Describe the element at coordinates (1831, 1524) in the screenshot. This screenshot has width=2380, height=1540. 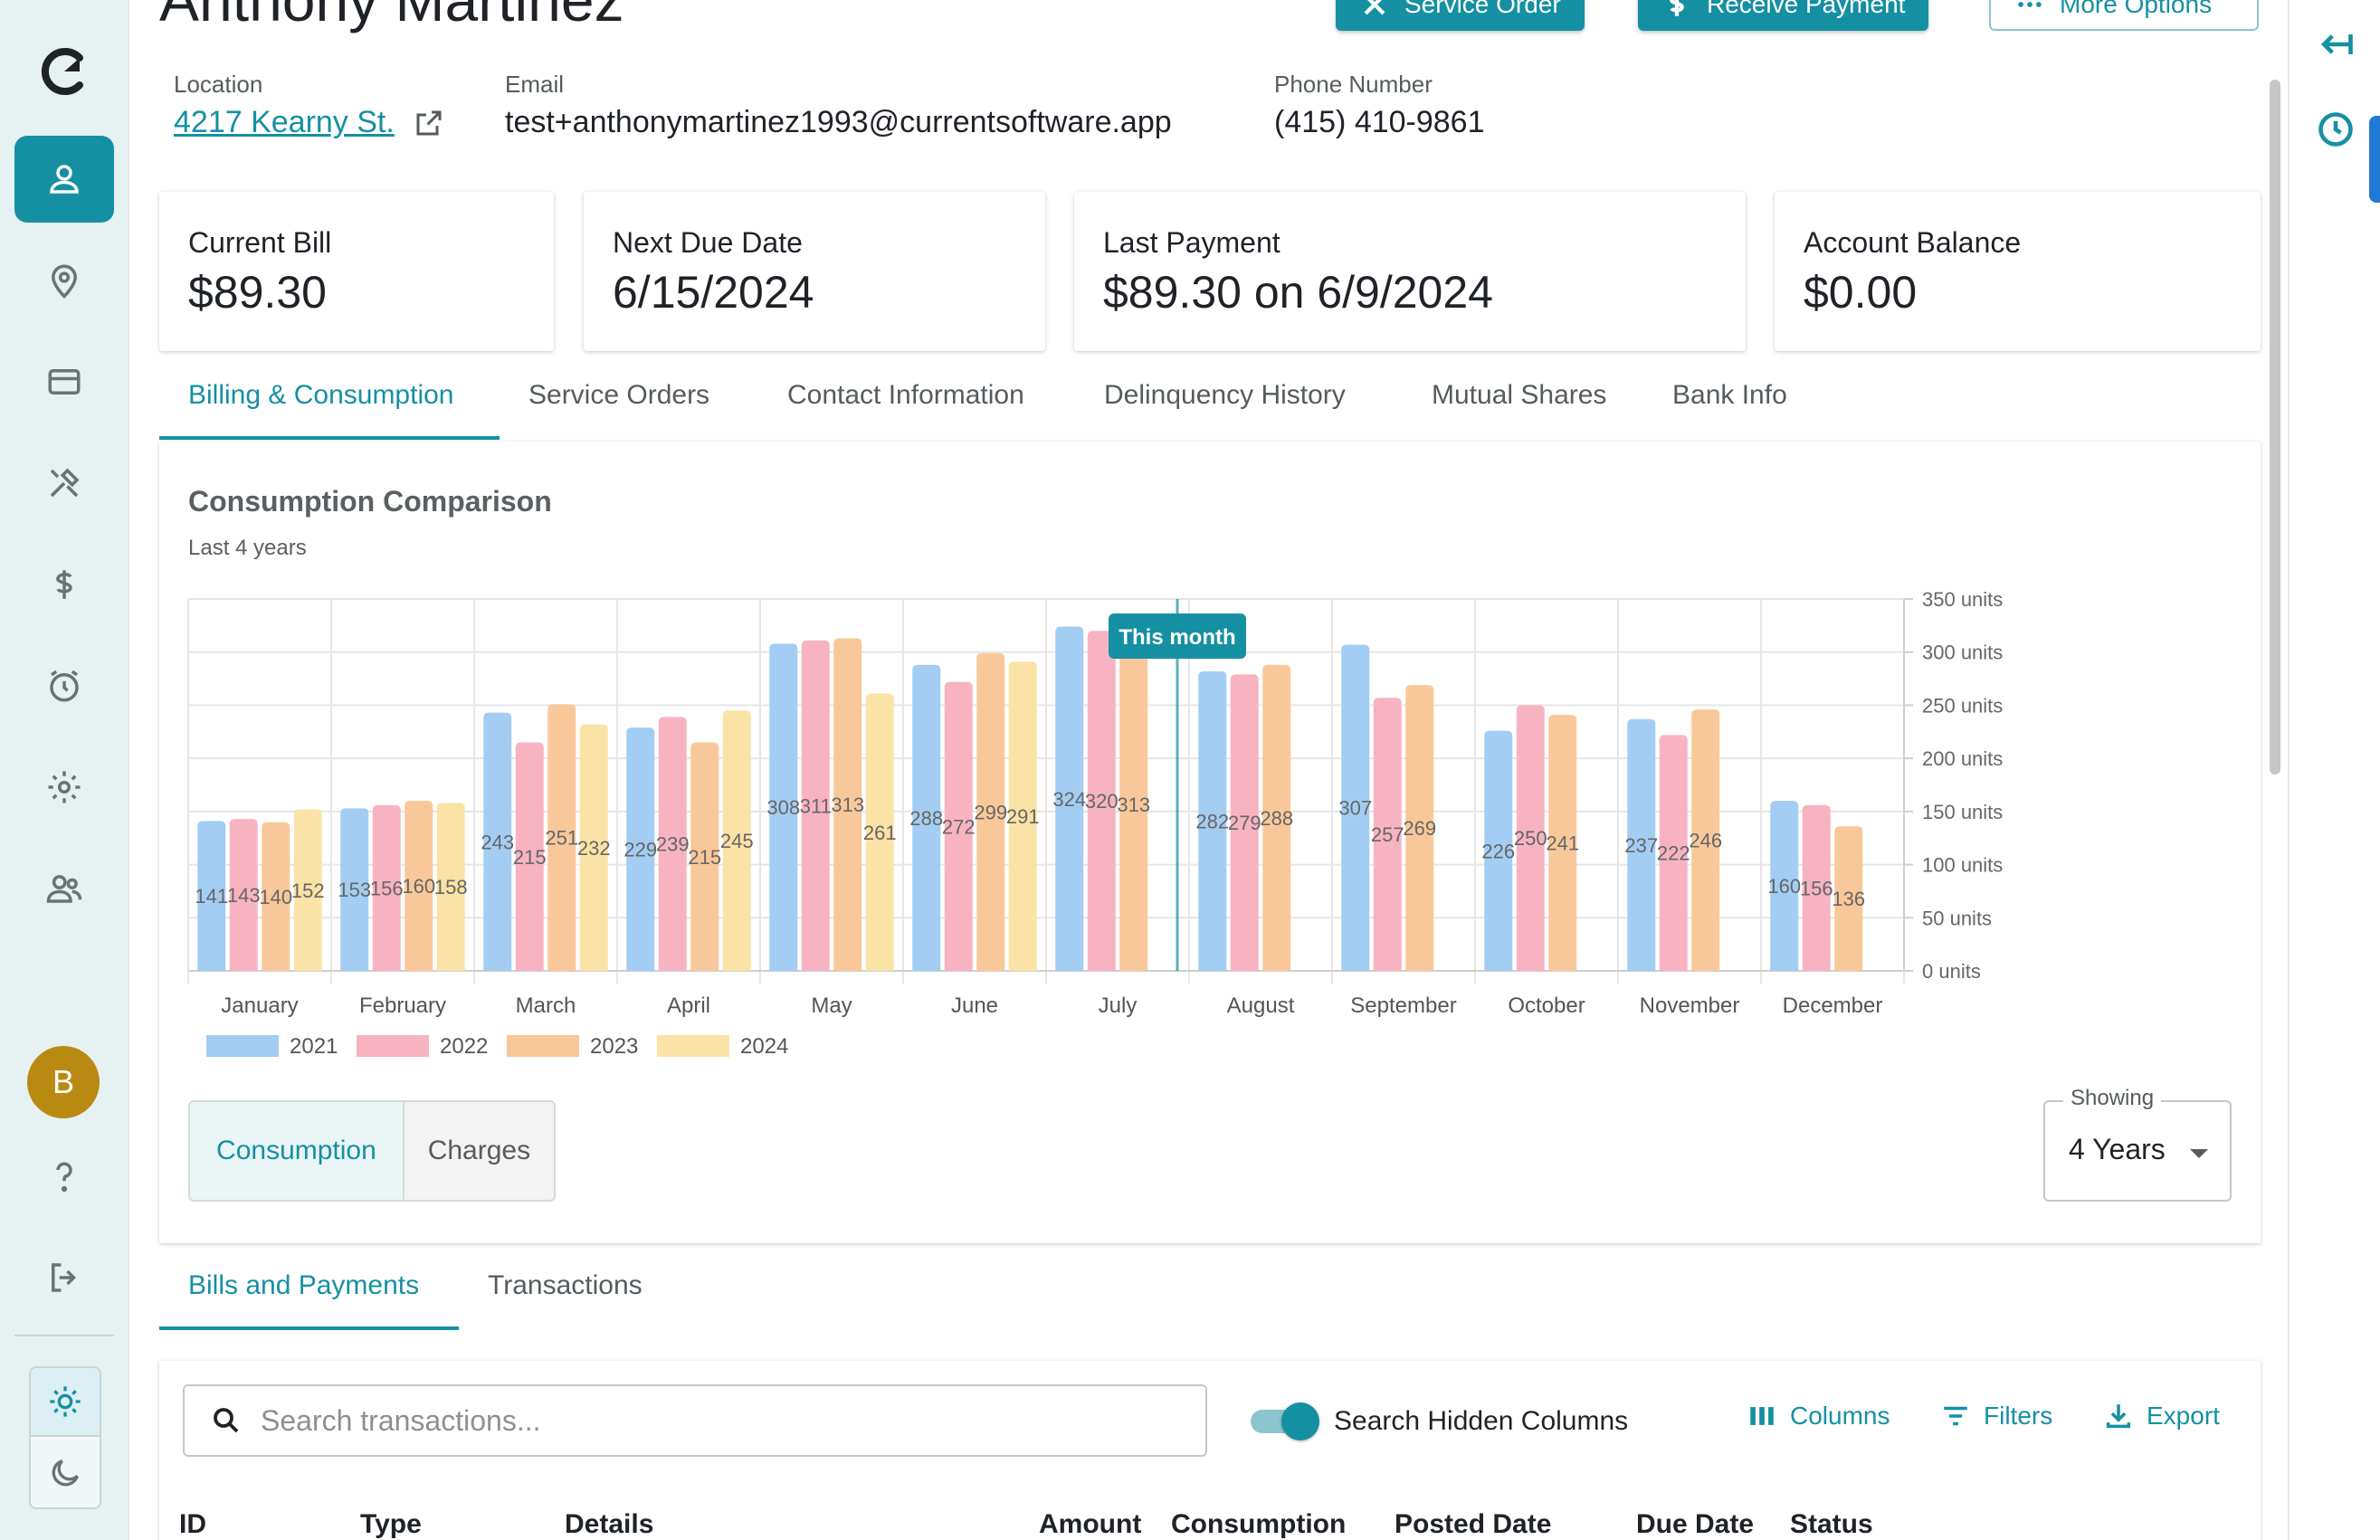
I see `column-header-status: Status` at that location.